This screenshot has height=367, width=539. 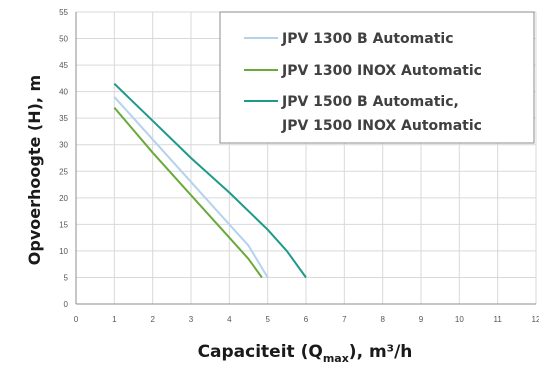 I want to click on y-tick-label: 40, so click(x=63, y=92).